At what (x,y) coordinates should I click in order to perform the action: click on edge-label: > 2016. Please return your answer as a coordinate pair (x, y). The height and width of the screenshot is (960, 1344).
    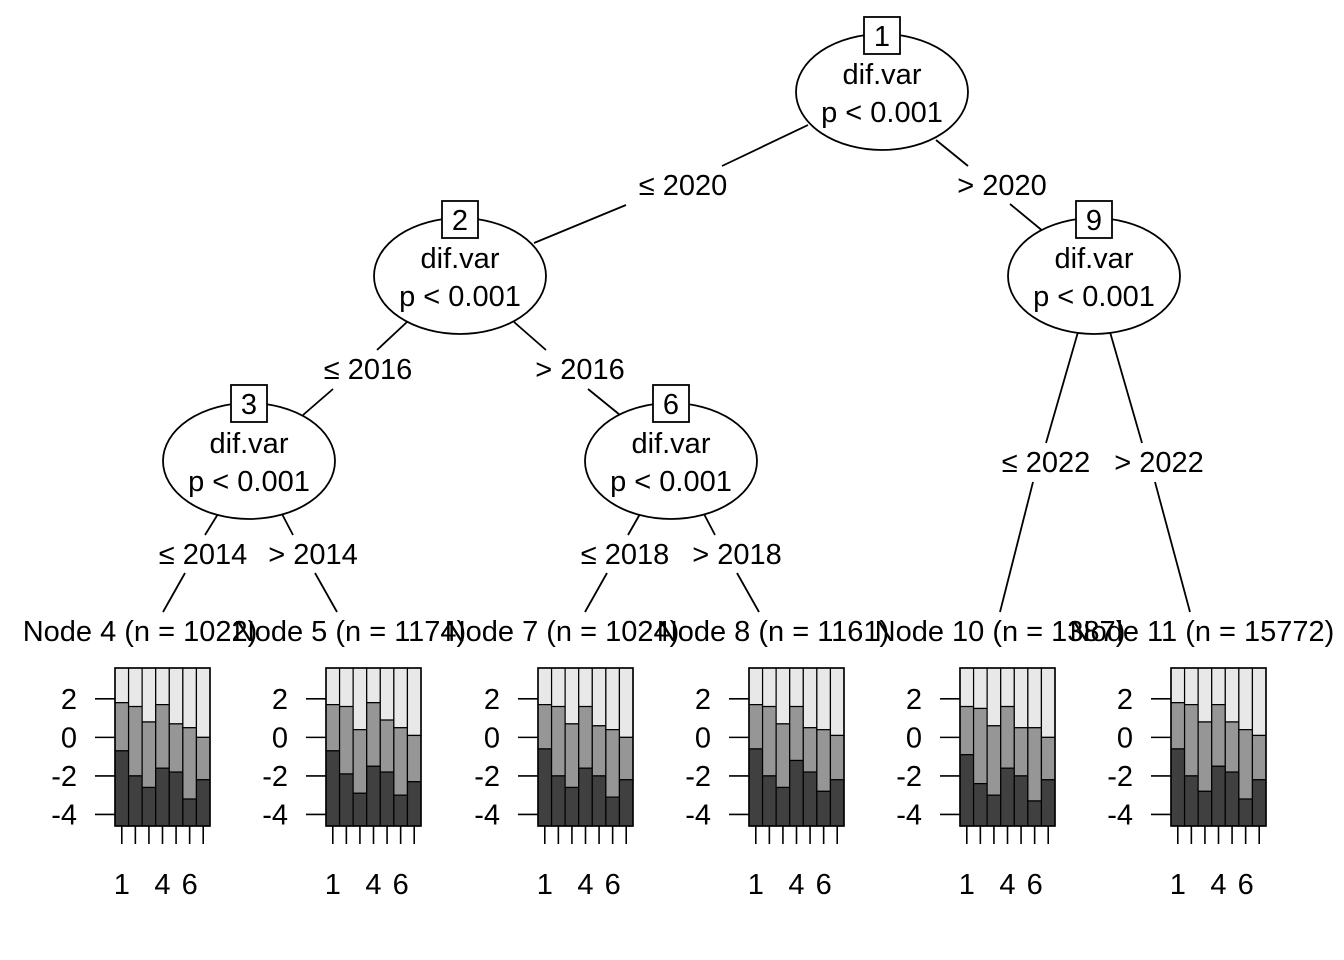
    Looking at the image, I should click on (580, 370).